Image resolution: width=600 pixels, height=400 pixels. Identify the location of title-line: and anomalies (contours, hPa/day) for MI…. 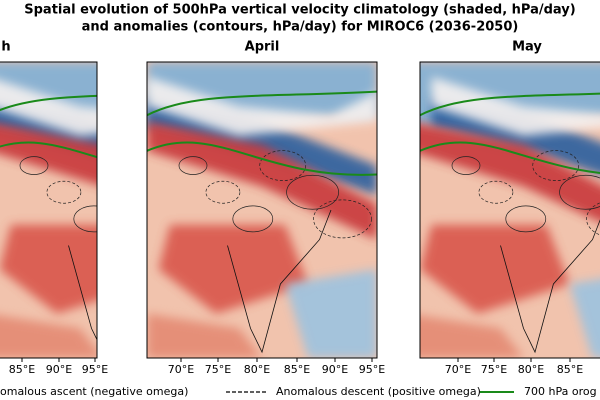
(300, 27).